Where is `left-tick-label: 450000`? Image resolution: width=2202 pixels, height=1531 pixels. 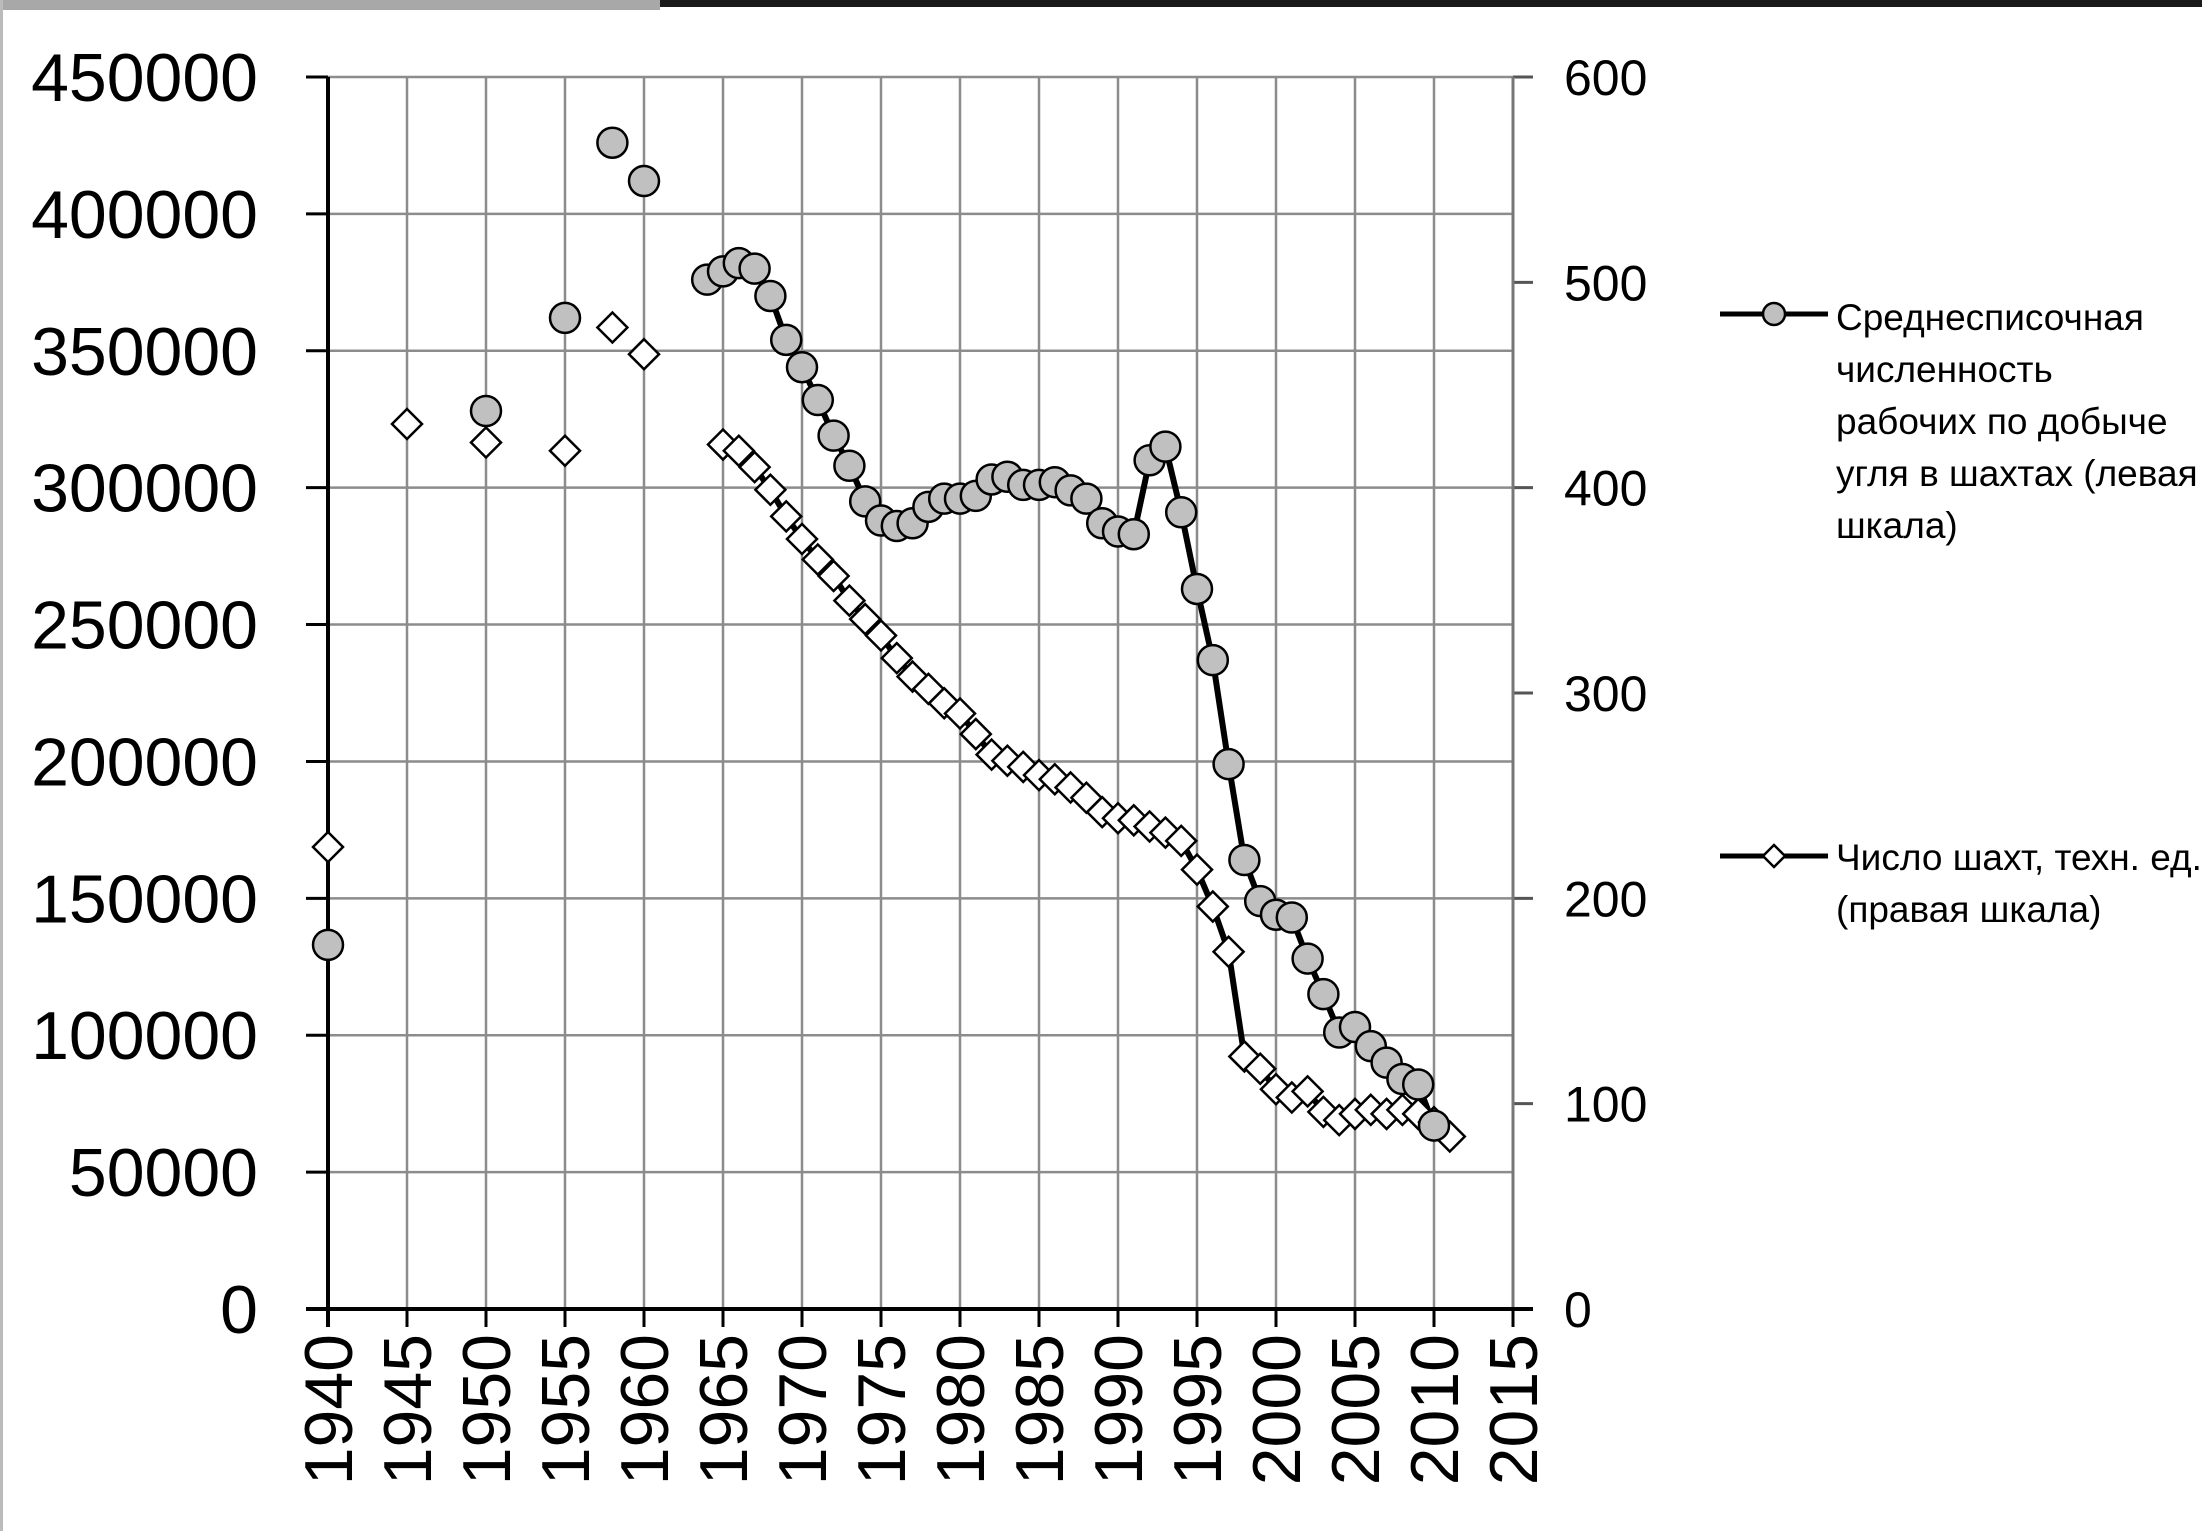
left-tick-label: 450000 is located at coordinates (144, 78).